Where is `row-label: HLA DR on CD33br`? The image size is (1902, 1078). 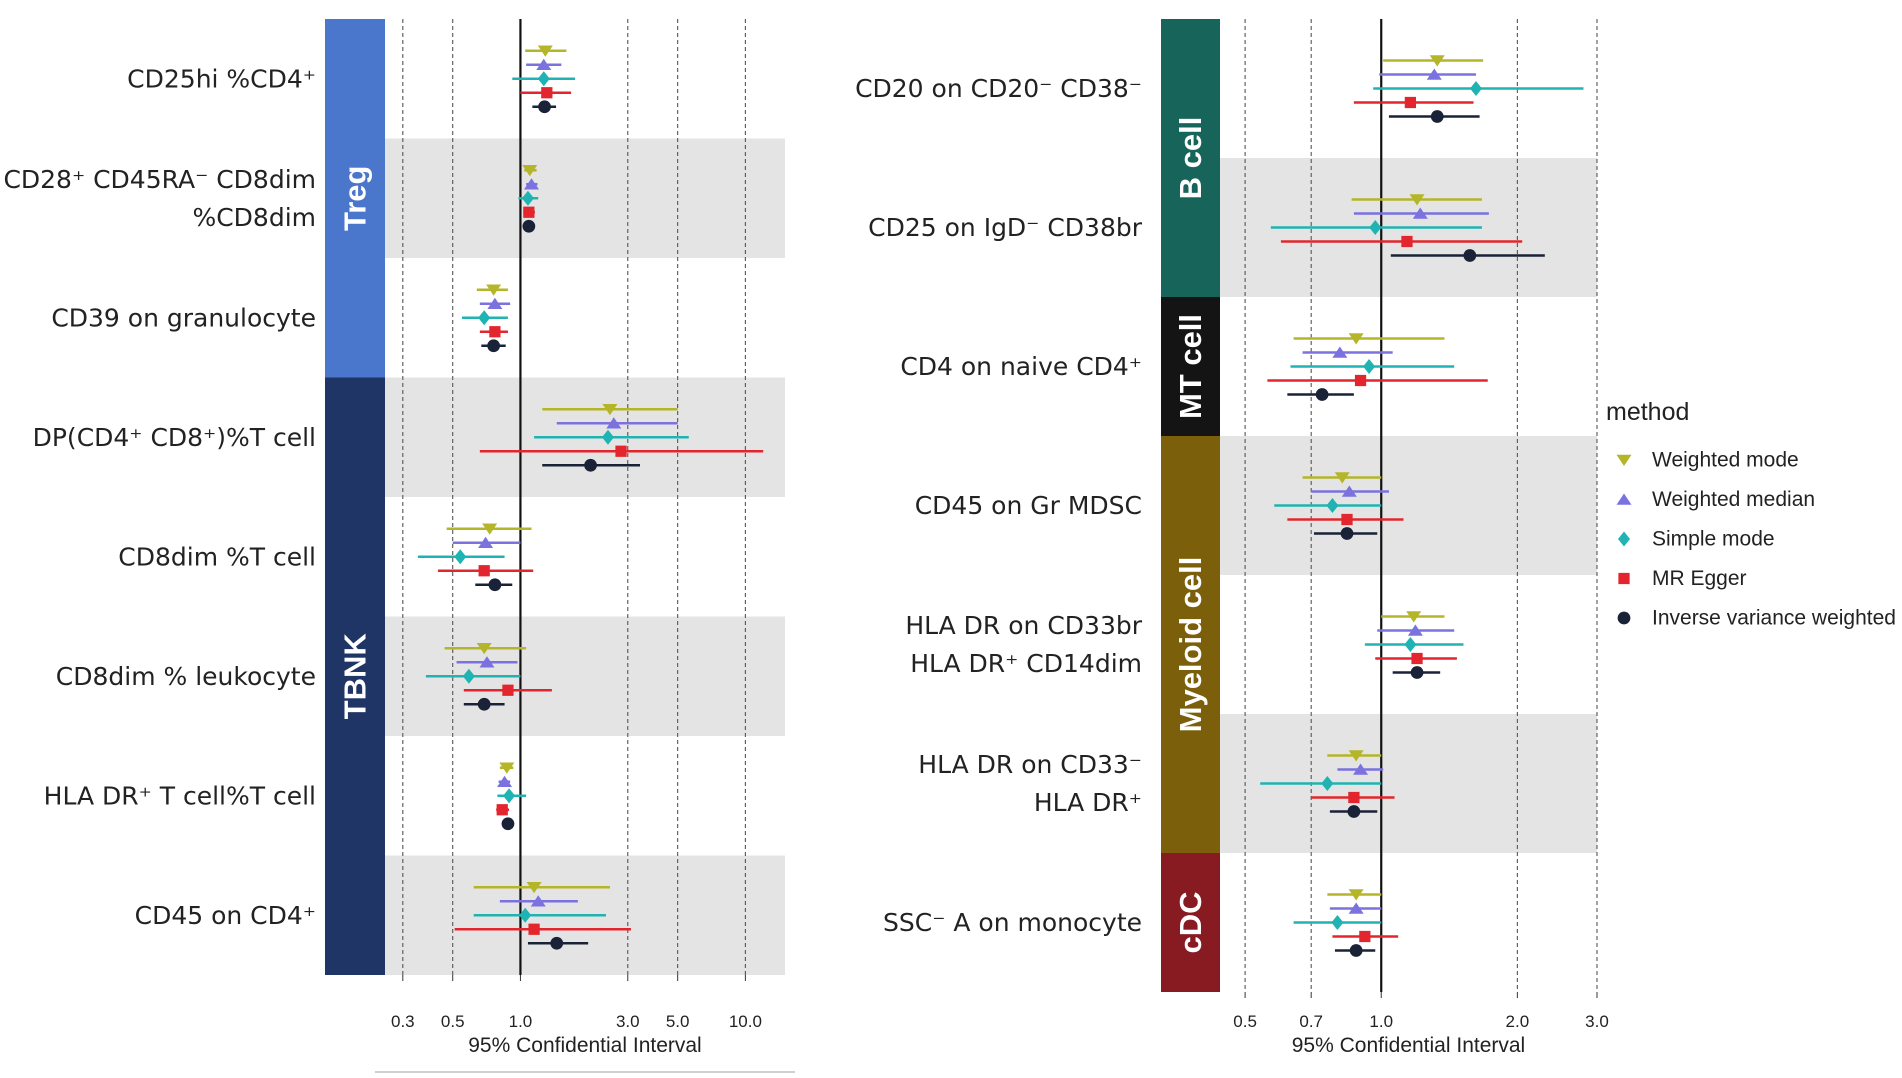 row-label: HLA DR on CD33br is located at coordinates (1023, 625).